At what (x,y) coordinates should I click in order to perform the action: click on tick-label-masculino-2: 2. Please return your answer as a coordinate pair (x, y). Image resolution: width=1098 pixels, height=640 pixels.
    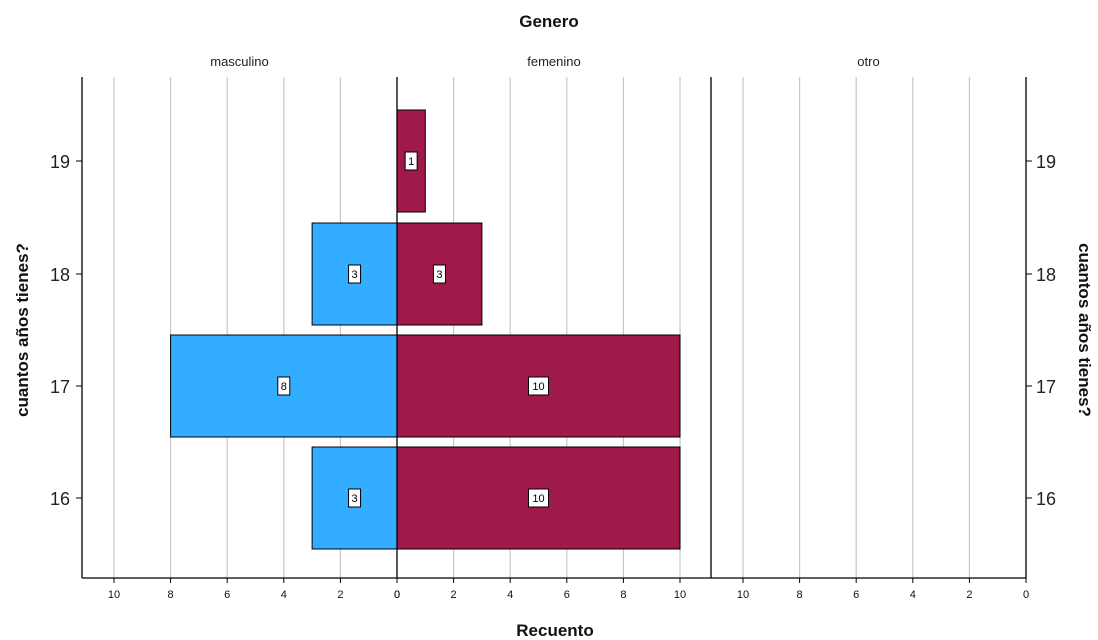
    Looking at the image, I should click on (340, 595).